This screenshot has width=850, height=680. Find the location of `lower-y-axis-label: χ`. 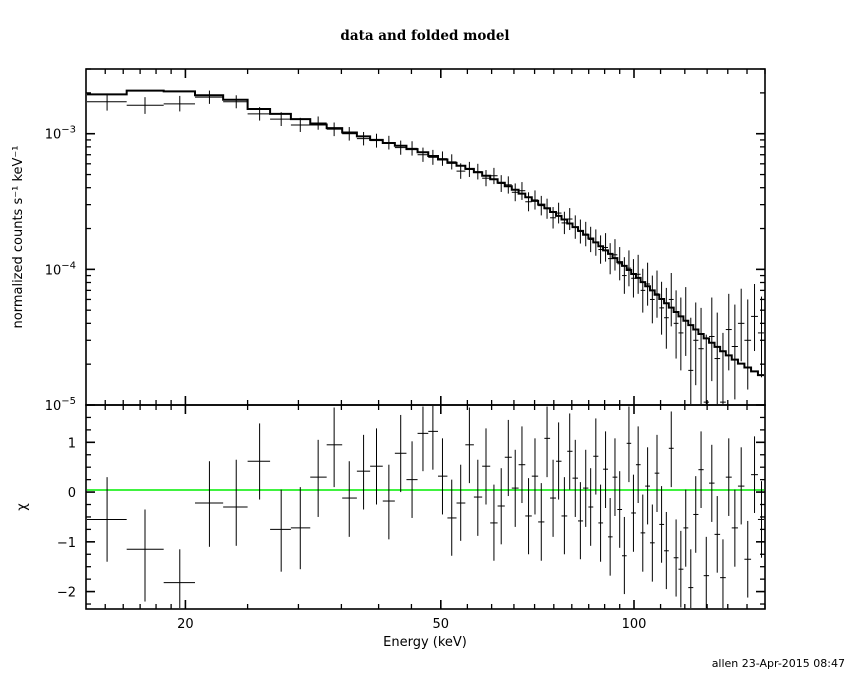

lower-y-axis-label: χ is located at coordinates (22, 507).